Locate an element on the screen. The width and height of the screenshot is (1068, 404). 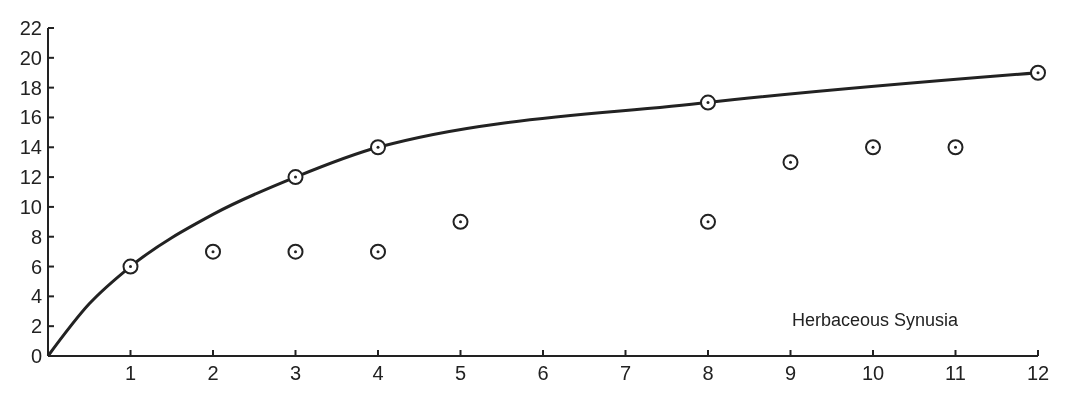
annotation: Herbaceous Synusia is located at coordinates (875, 320).